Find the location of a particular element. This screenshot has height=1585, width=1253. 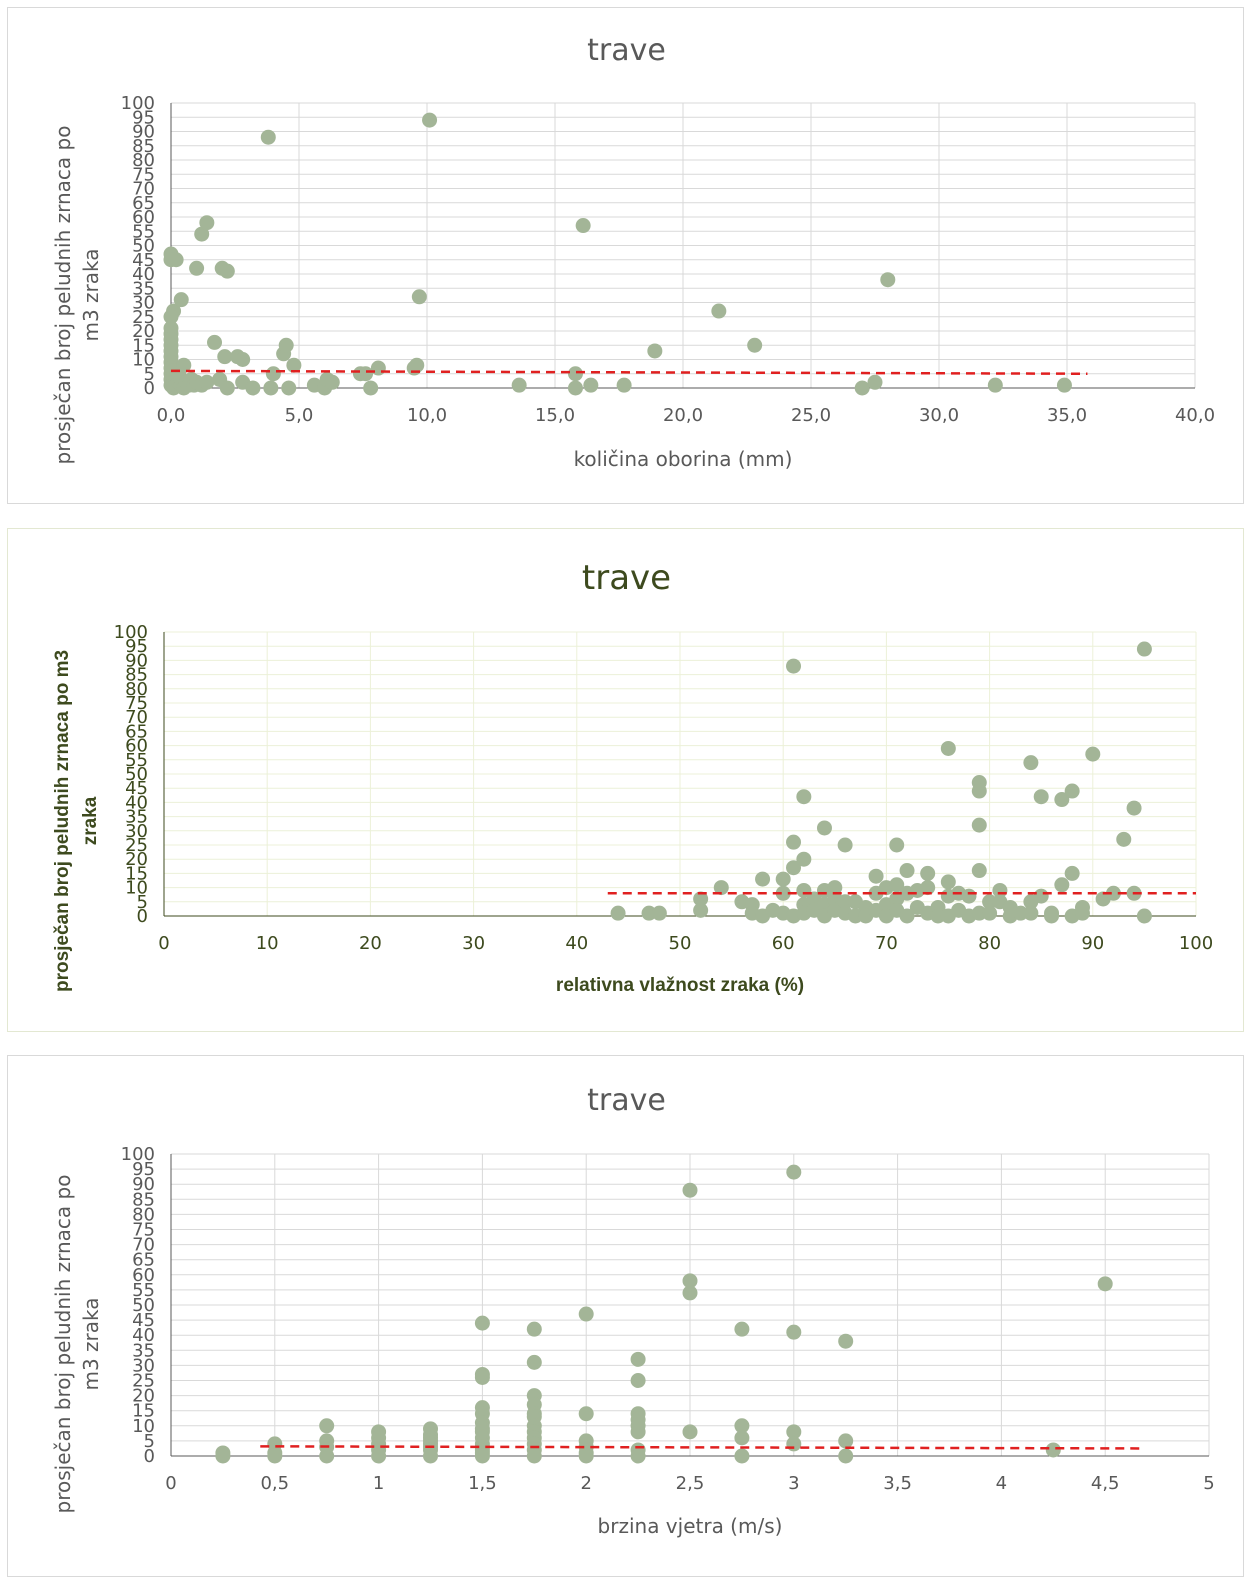

y-tick-label: 40 is located at coordinates (143, 274).